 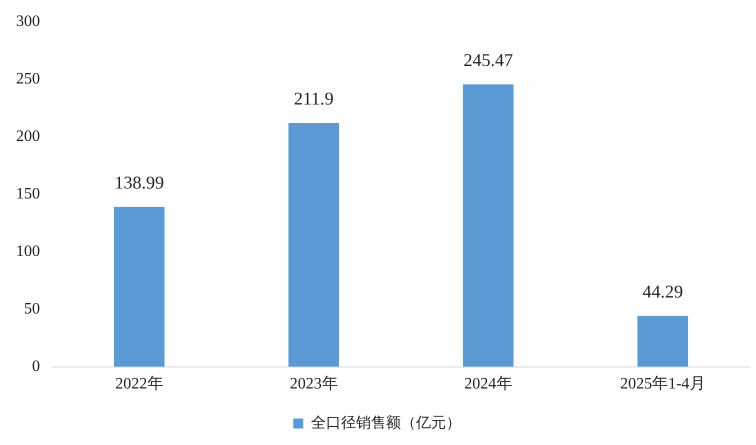 What do you see at coordinates (28, 136) in the screenshot?
I see `y-tick-label: 200` at bounding box center [28, 136].